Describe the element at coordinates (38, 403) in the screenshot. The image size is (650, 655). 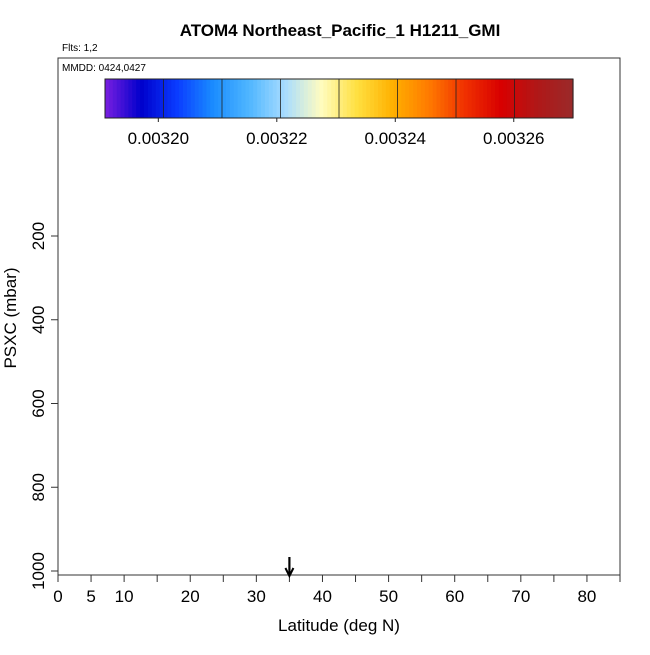
I see `y-tick-label: 600` at that location.